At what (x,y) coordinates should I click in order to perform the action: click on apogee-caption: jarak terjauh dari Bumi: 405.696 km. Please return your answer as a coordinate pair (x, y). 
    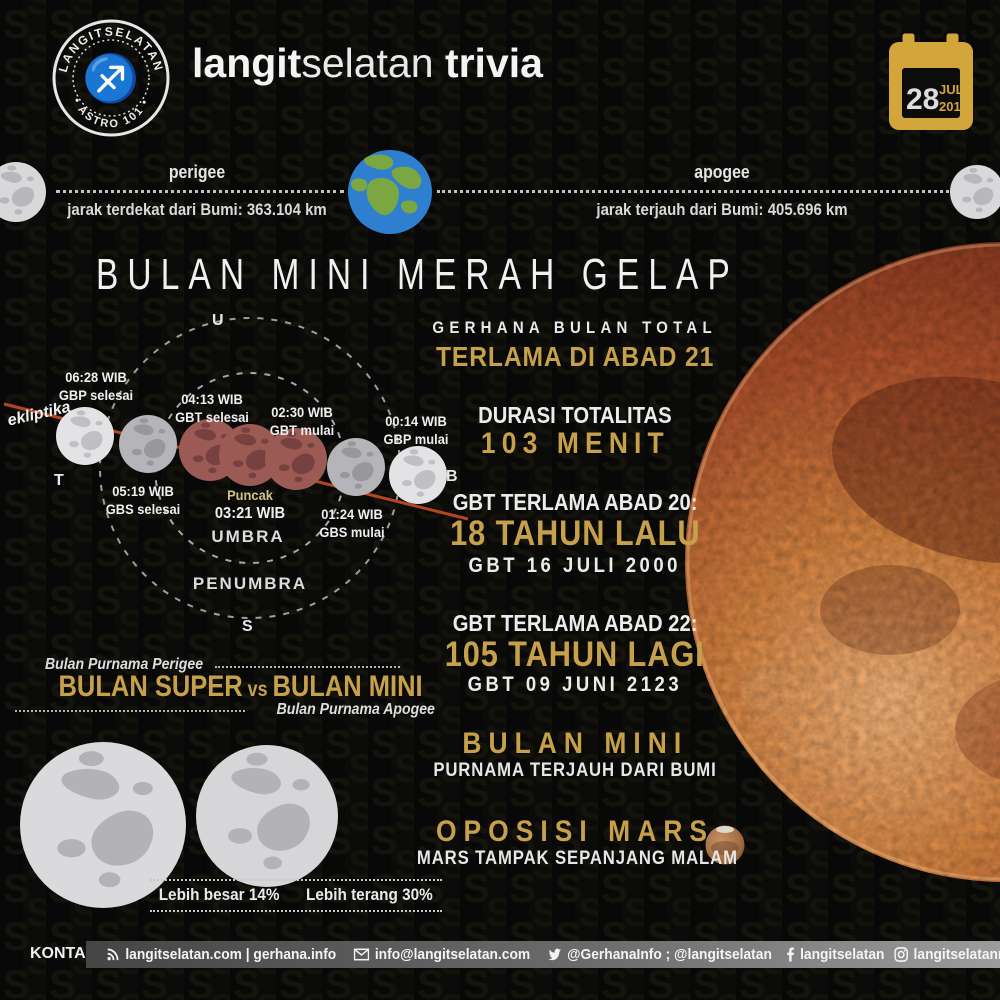
    Looking at the image, I should click on (722, 209).